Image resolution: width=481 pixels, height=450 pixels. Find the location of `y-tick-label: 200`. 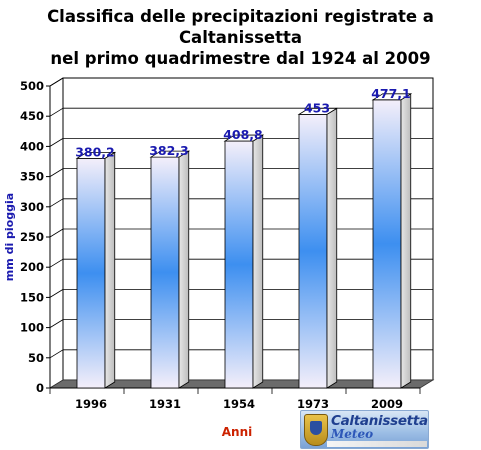

y-tick-label: 200 is located at coordinates (32, 267).